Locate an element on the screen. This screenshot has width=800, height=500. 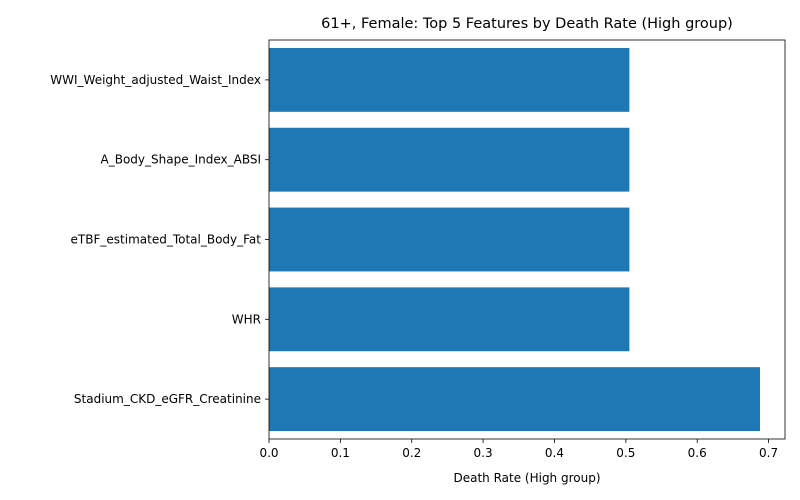
bar-A_Body_Shape_Index_ABSI is located at coordinates (449, 159).